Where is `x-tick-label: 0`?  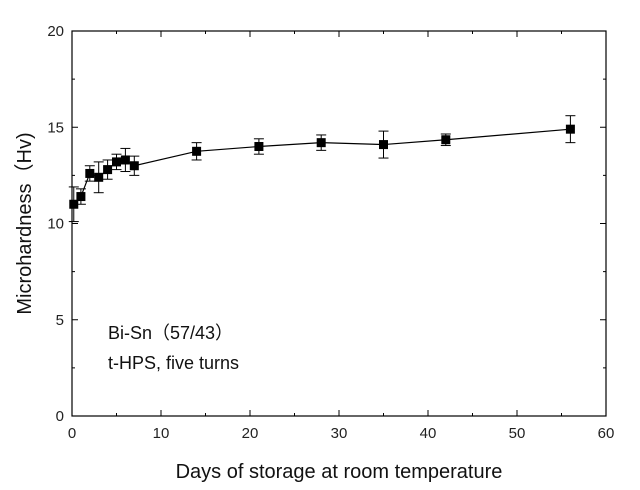
x-tick-label: 0 is located at coordinates (72, 433).